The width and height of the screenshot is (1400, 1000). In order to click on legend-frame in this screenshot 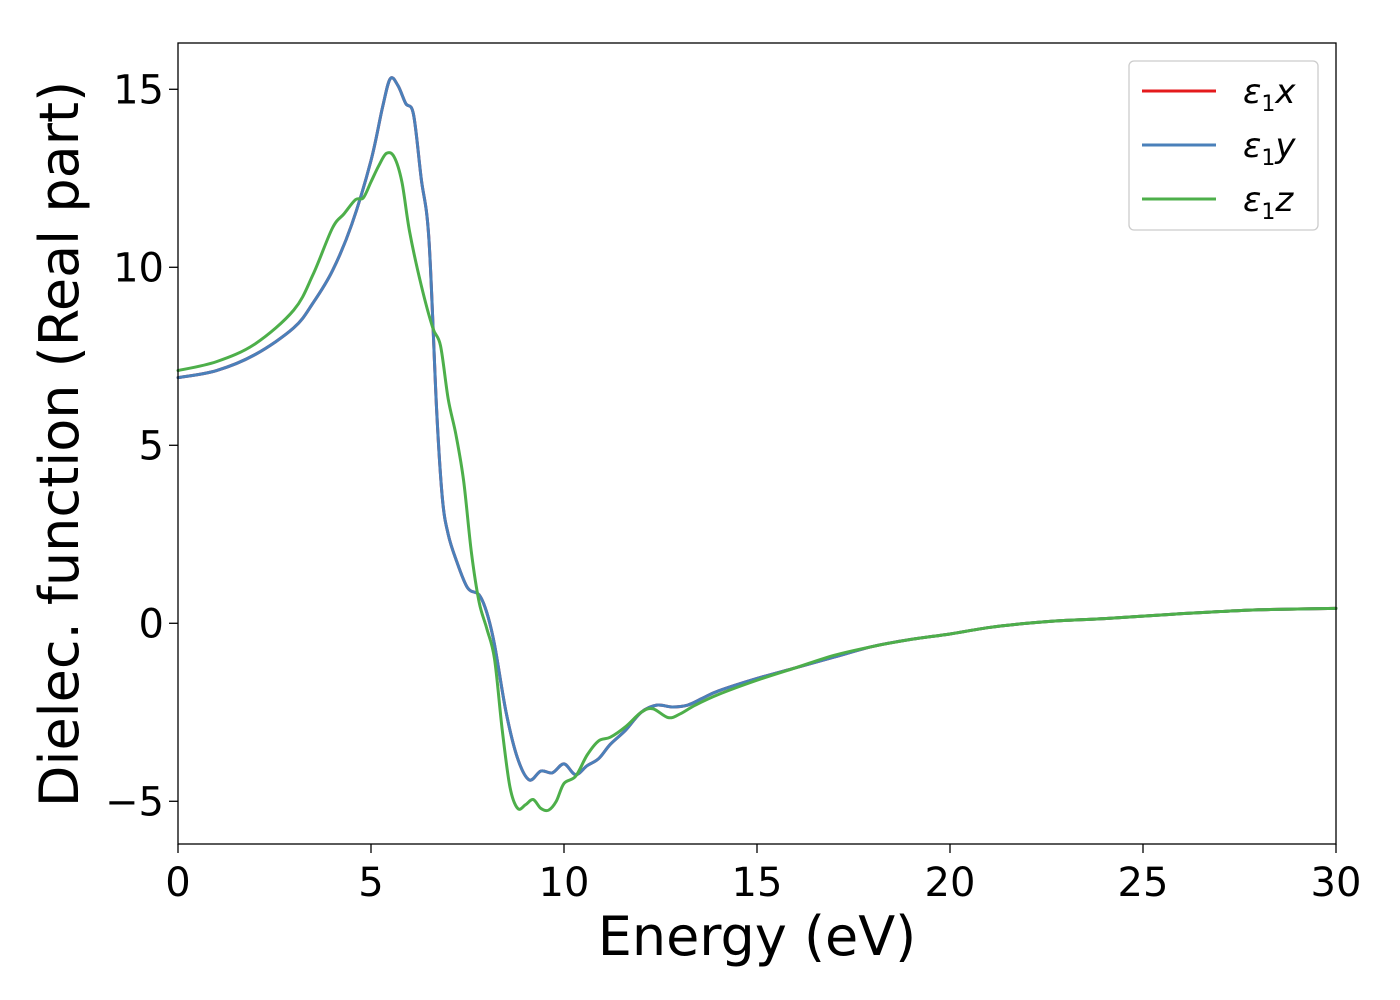, I will do `click(1223, 145)`.